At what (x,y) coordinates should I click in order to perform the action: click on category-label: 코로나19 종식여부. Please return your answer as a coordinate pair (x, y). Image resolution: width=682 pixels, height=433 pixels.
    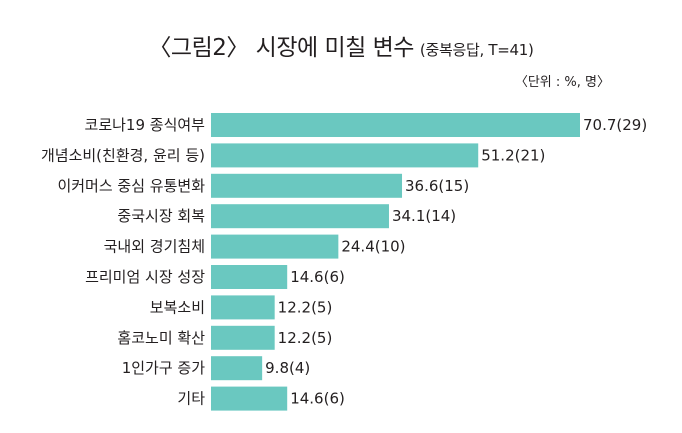
    Looking at the image, I should click on (145, 125).